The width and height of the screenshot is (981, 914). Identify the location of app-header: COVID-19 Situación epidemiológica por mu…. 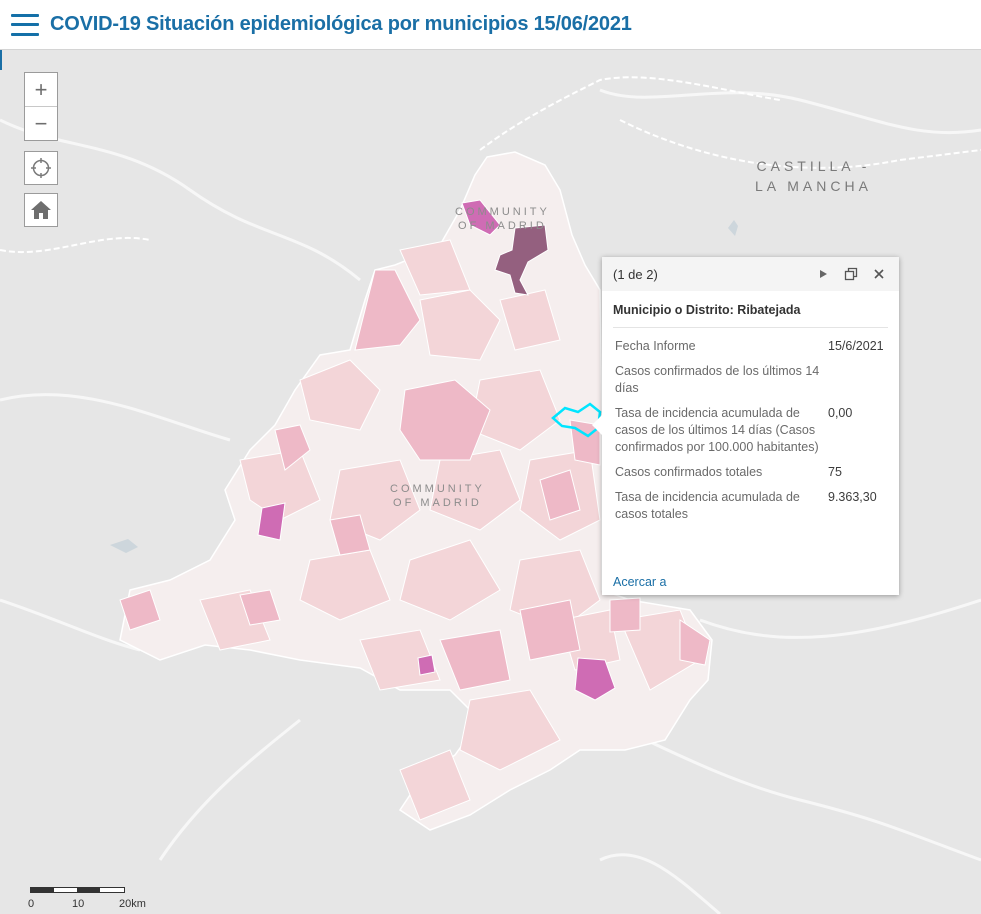
(490, 25).